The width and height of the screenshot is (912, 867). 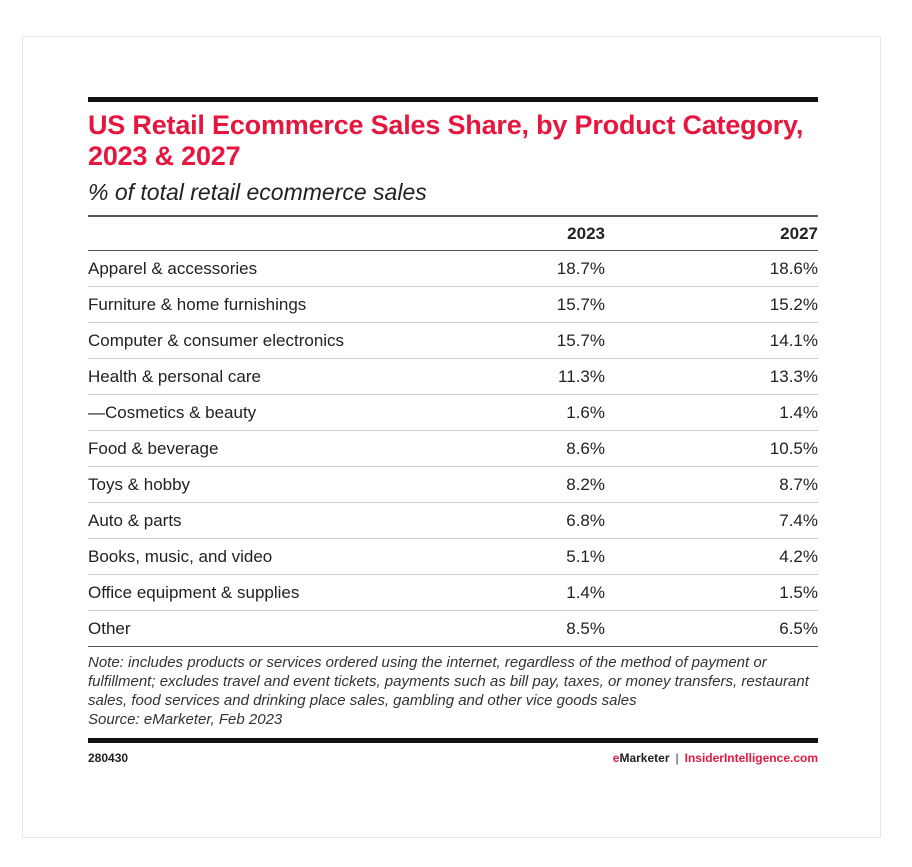 I want to click on top-rule, so click(x=453, y=99).